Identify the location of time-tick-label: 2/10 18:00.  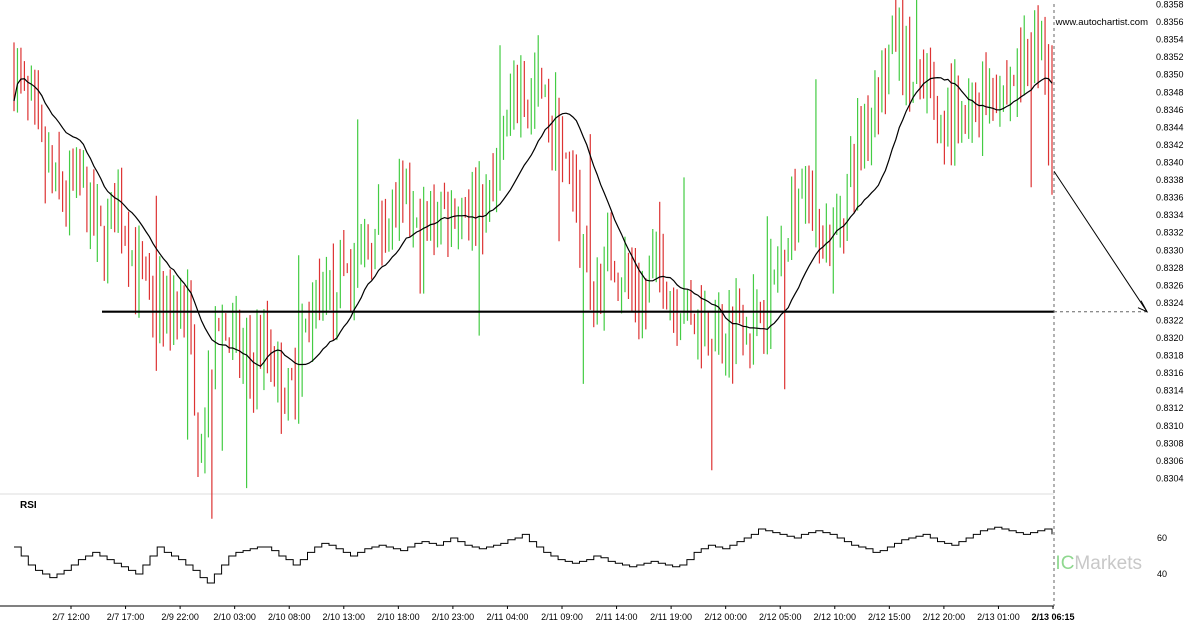
(398, 617).